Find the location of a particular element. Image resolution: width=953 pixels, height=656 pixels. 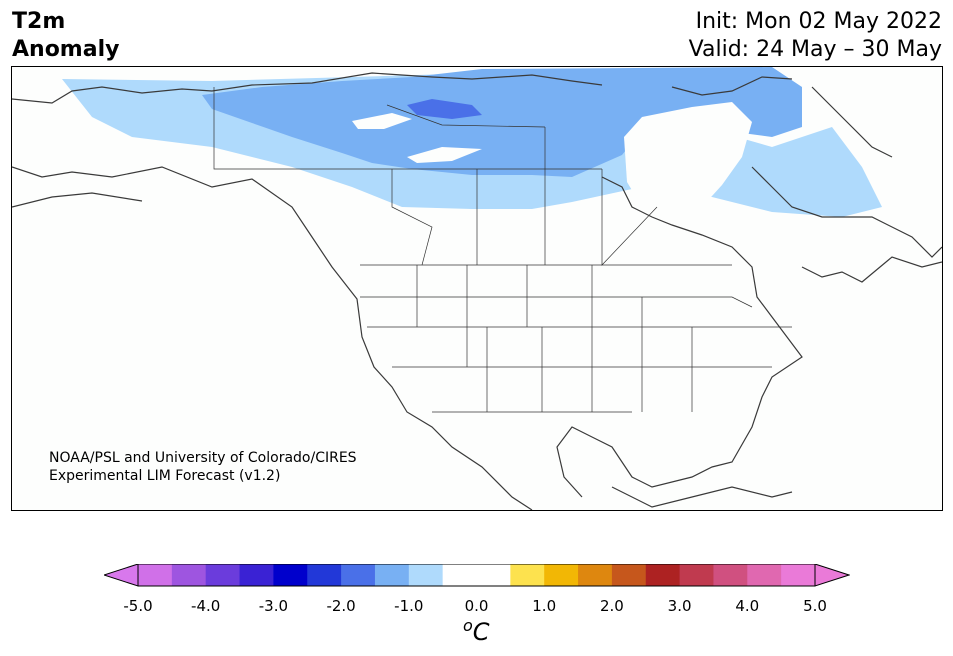

colorbar-tick-label: -2.0 is located at coordinates (341, 606).